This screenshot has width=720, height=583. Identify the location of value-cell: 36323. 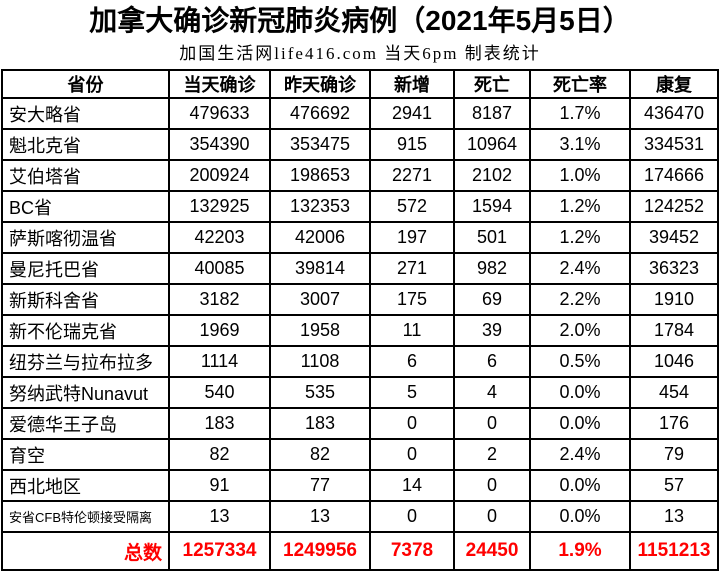
(674, 268).